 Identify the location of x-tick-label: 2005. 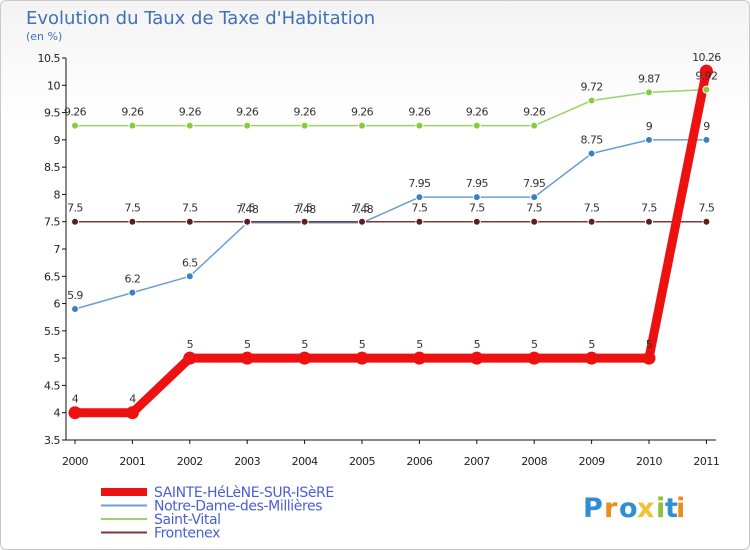
(362, 461).